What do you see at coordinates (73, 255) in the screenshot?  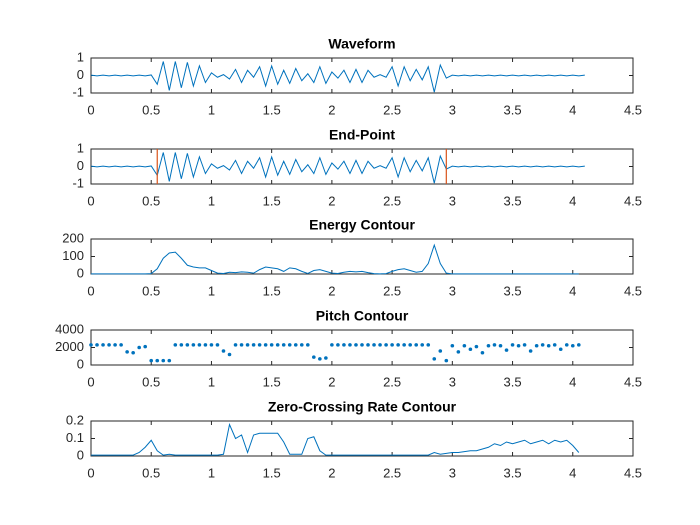 I see `y-tick-label: 100` at bounding box center [73, 255].